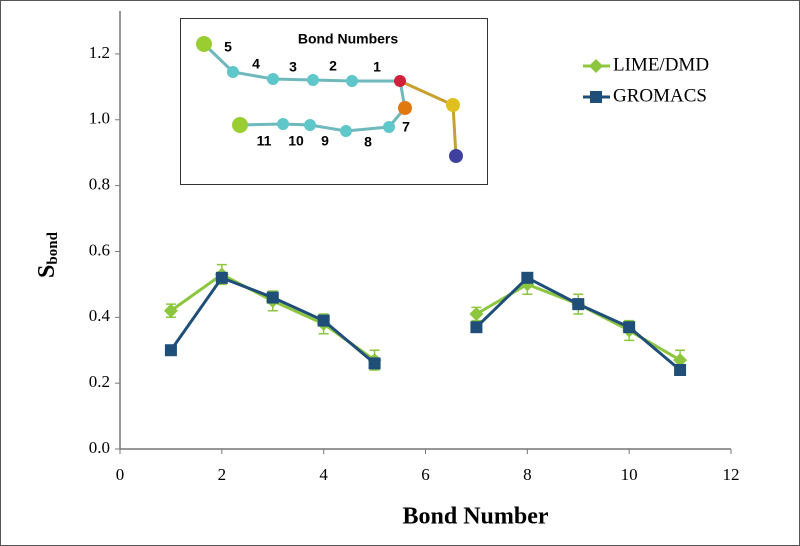  Describe the element at coordinates (323, 474) in the screenshot. I see `x-tick-label: 4` at that location.